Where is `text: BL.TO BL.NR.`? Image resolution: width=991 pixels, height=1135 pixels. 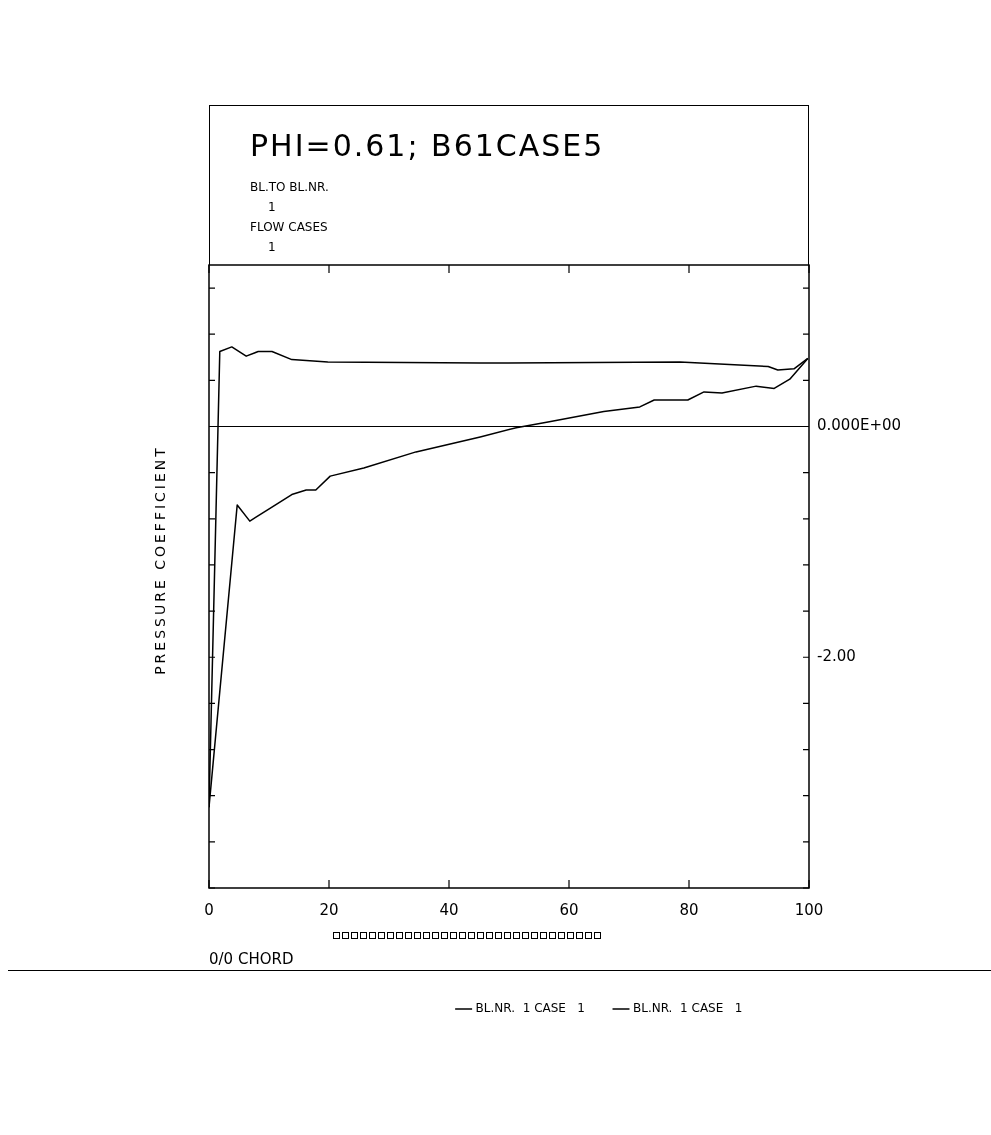 text: BL.TO BL.NR. is located at coordinates (289, 187).